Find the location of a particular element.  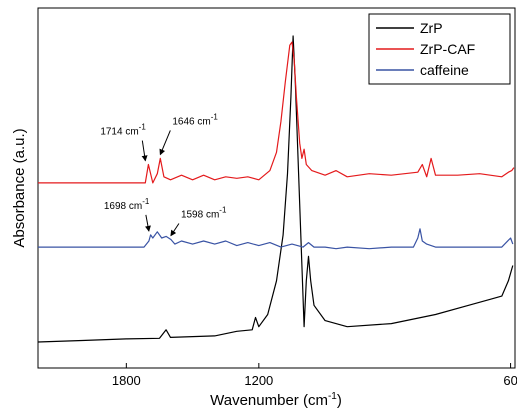

legend-label: ZrP-CAF is located at coordinates (447, 49).